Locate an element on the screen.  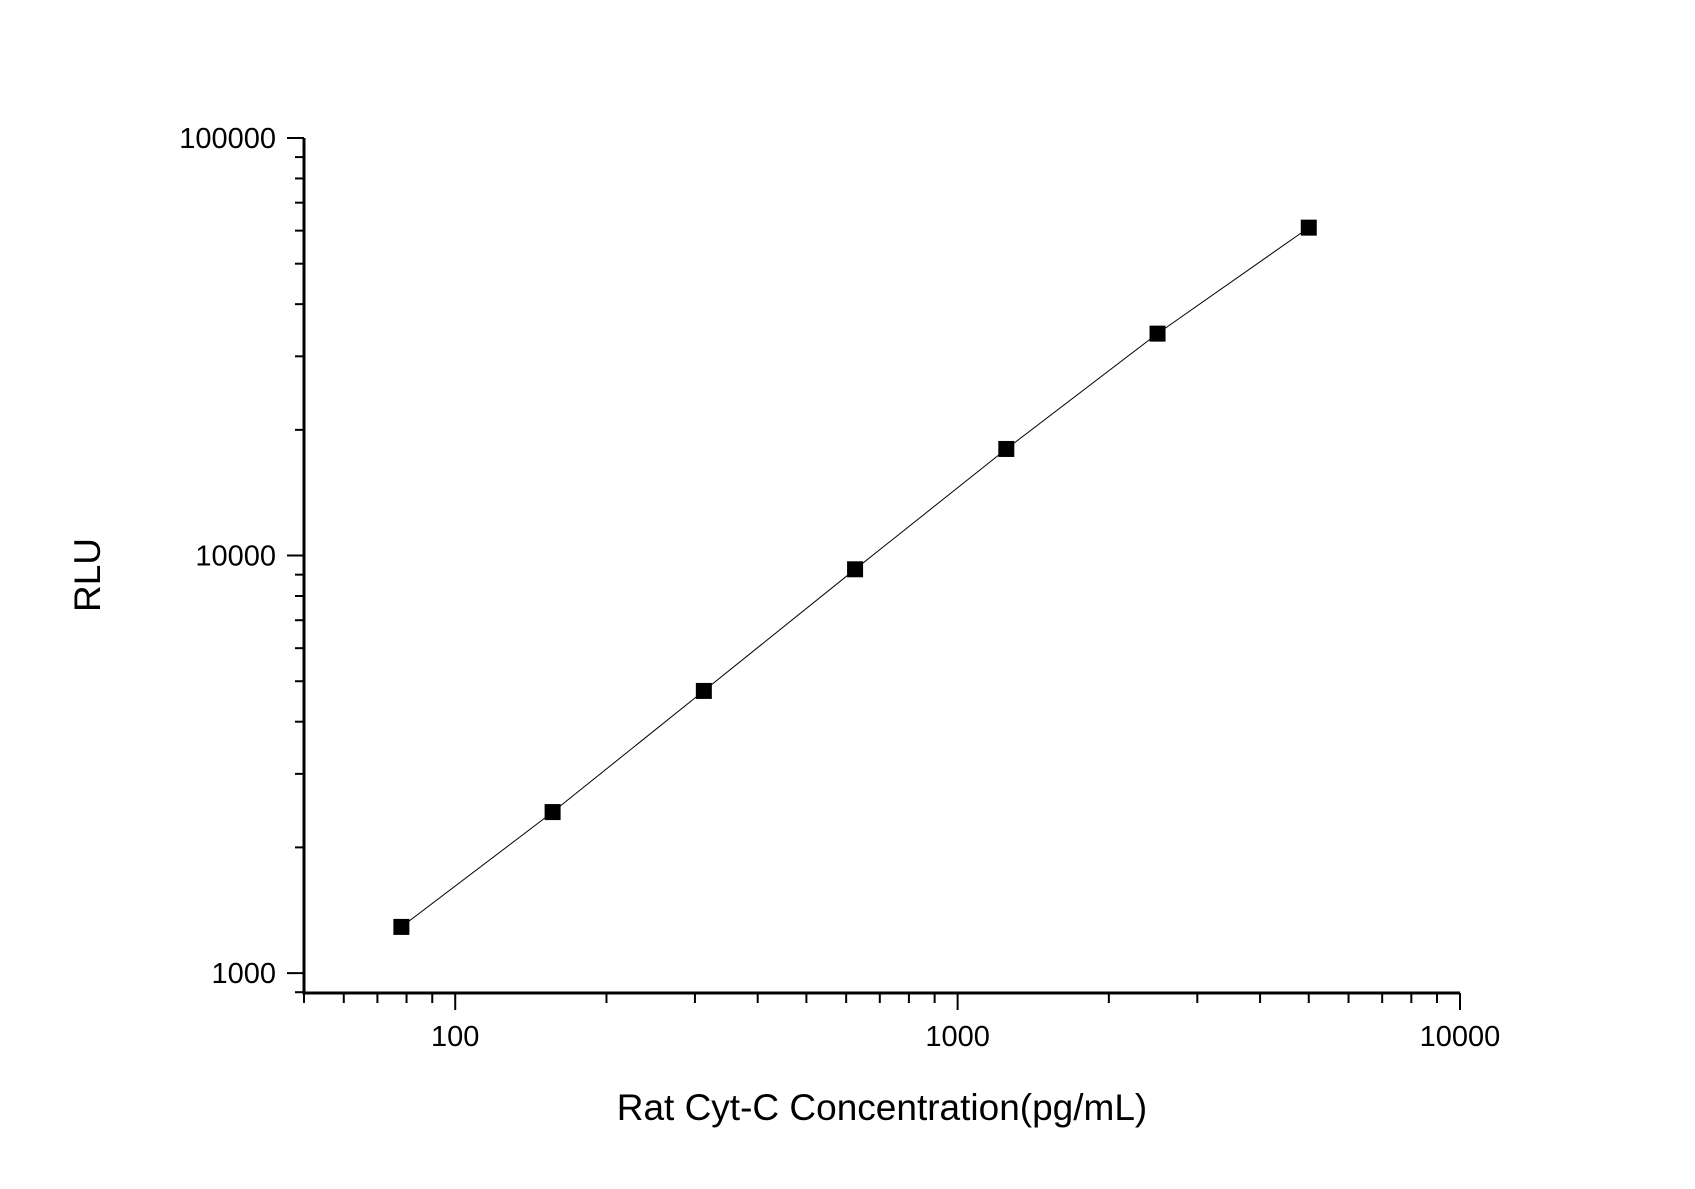
y-tick-label: 1000 is located at coordinates (243, 974).